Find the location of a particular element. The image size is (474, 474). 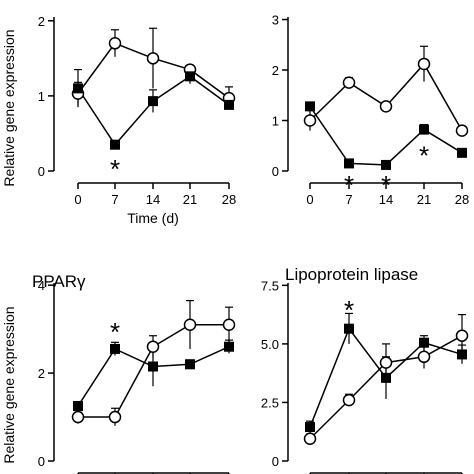

y-tick-label: 7.5 is located at coordinates (270, 285).